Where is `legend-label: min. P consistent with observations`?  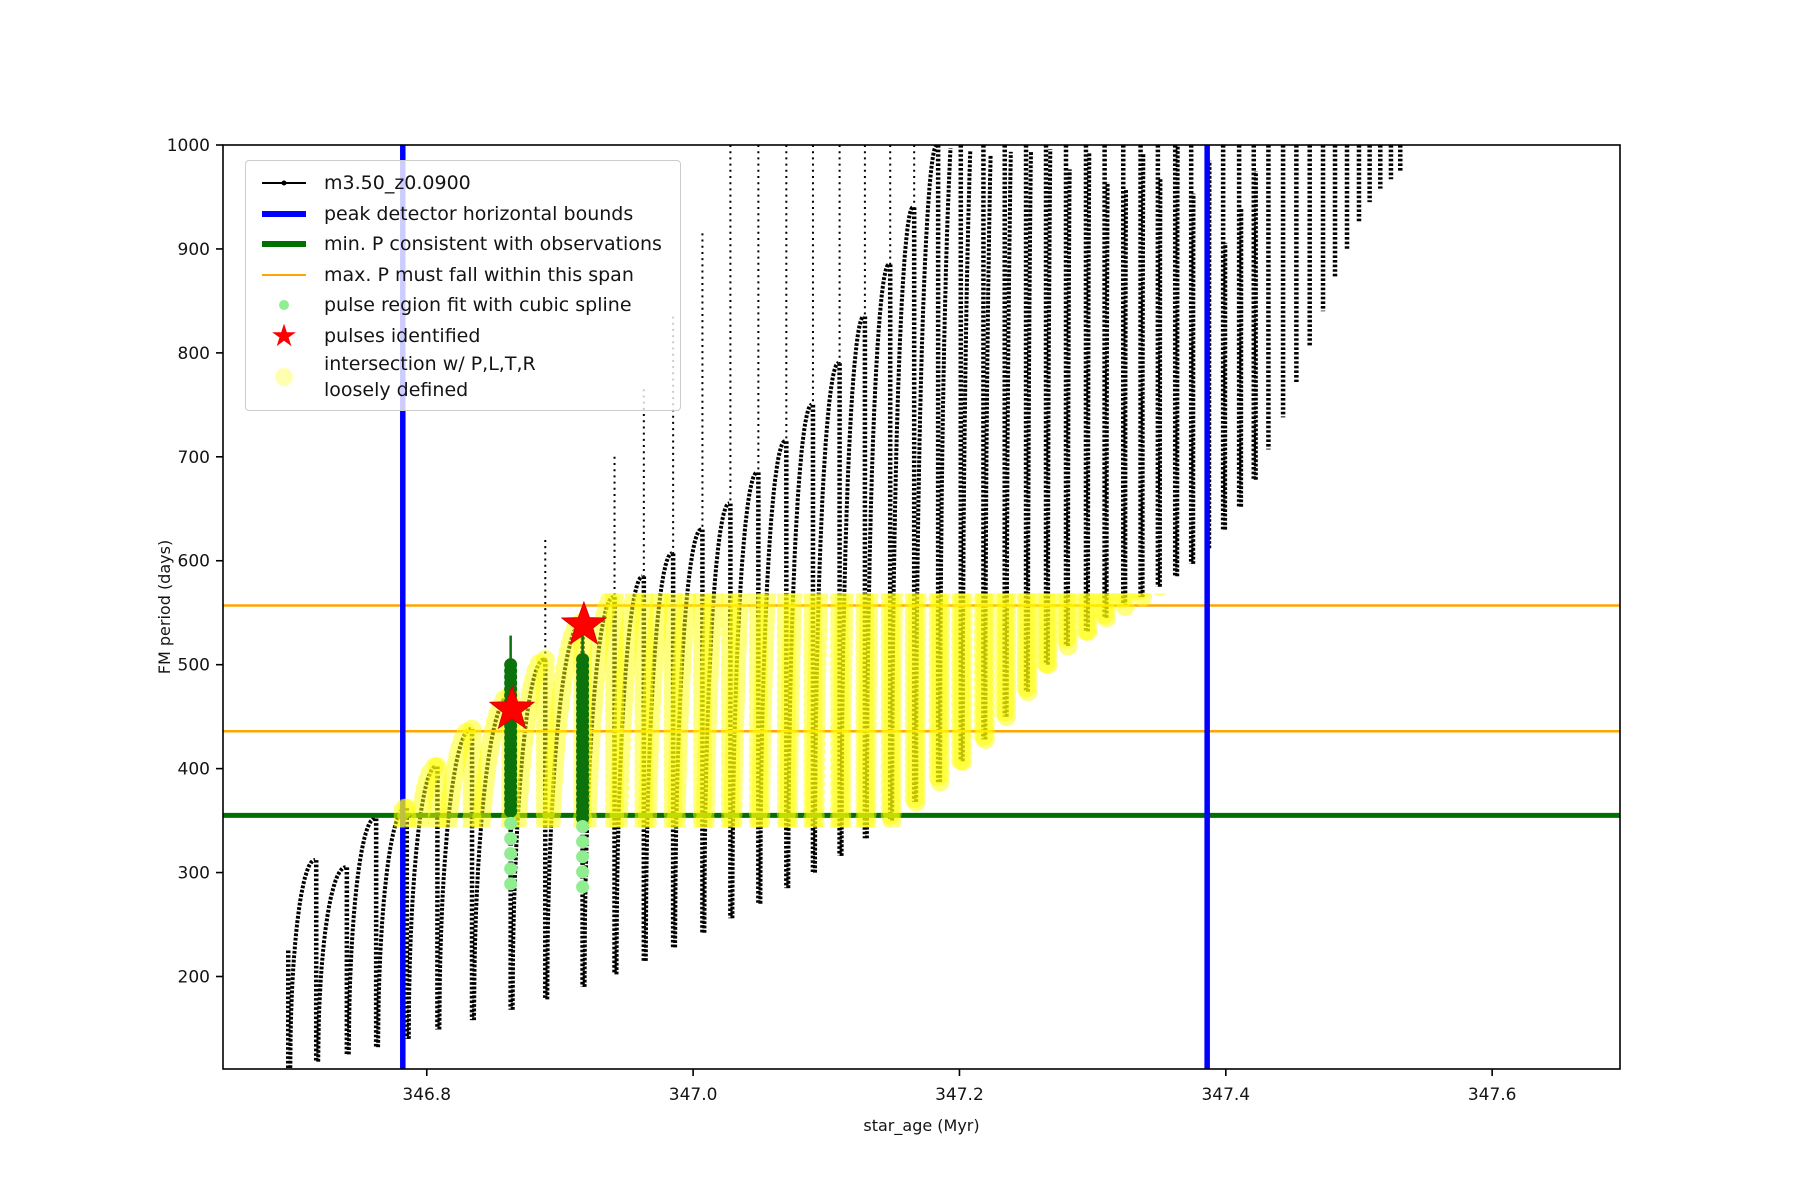
legend-label: min. P consistent with observations is located at coordinates (493, 244).